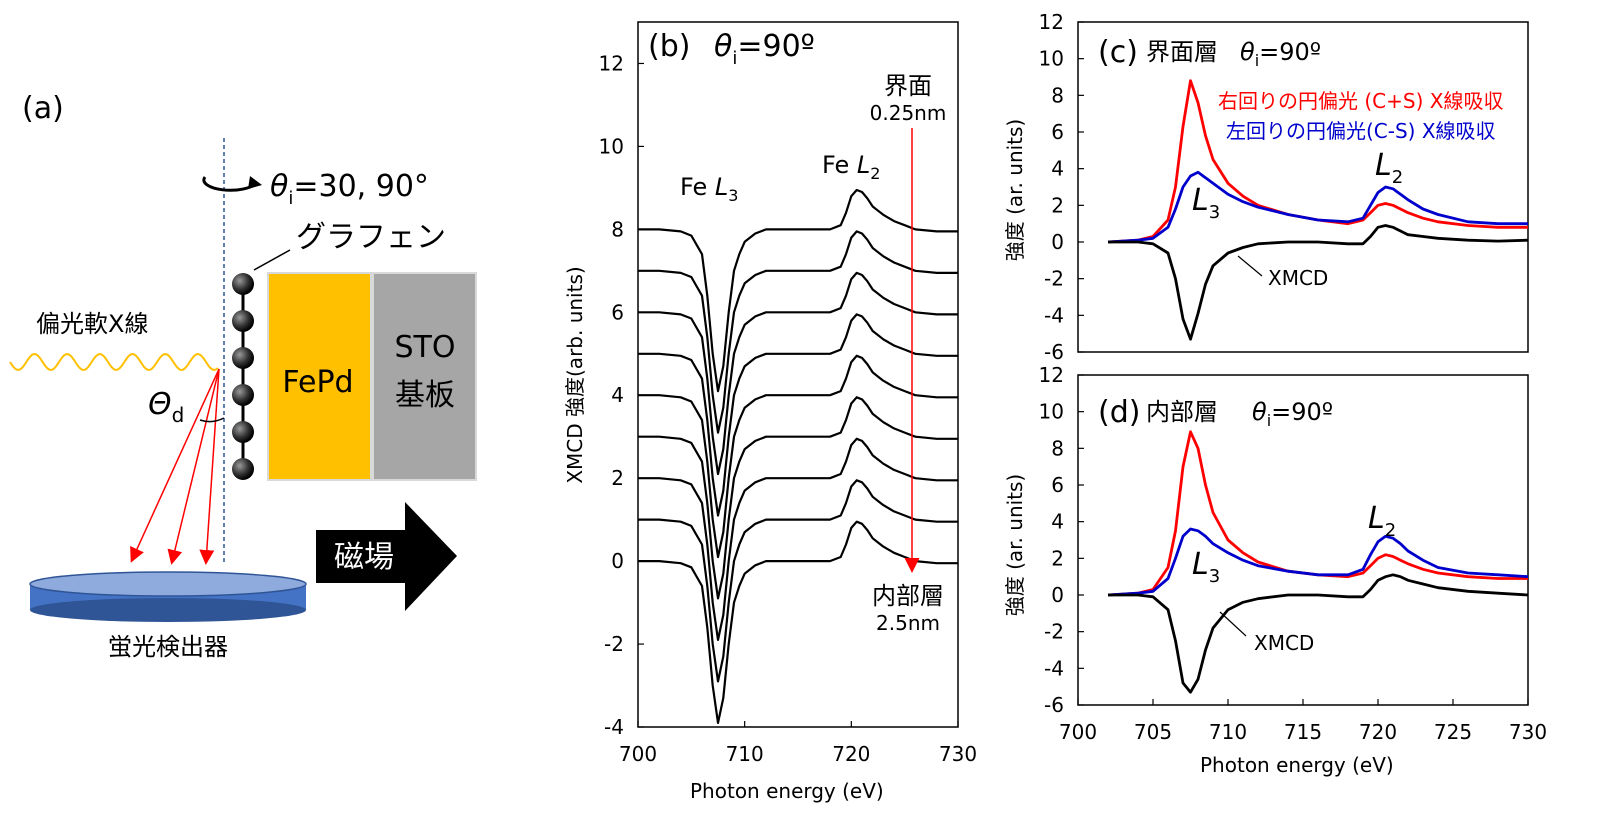 The image size is (1604, 836). What do you see at coordinates (1057, 205) in the screenshot?
I see `y-tick-label-c: 2` at bounding box center [1057, 205].